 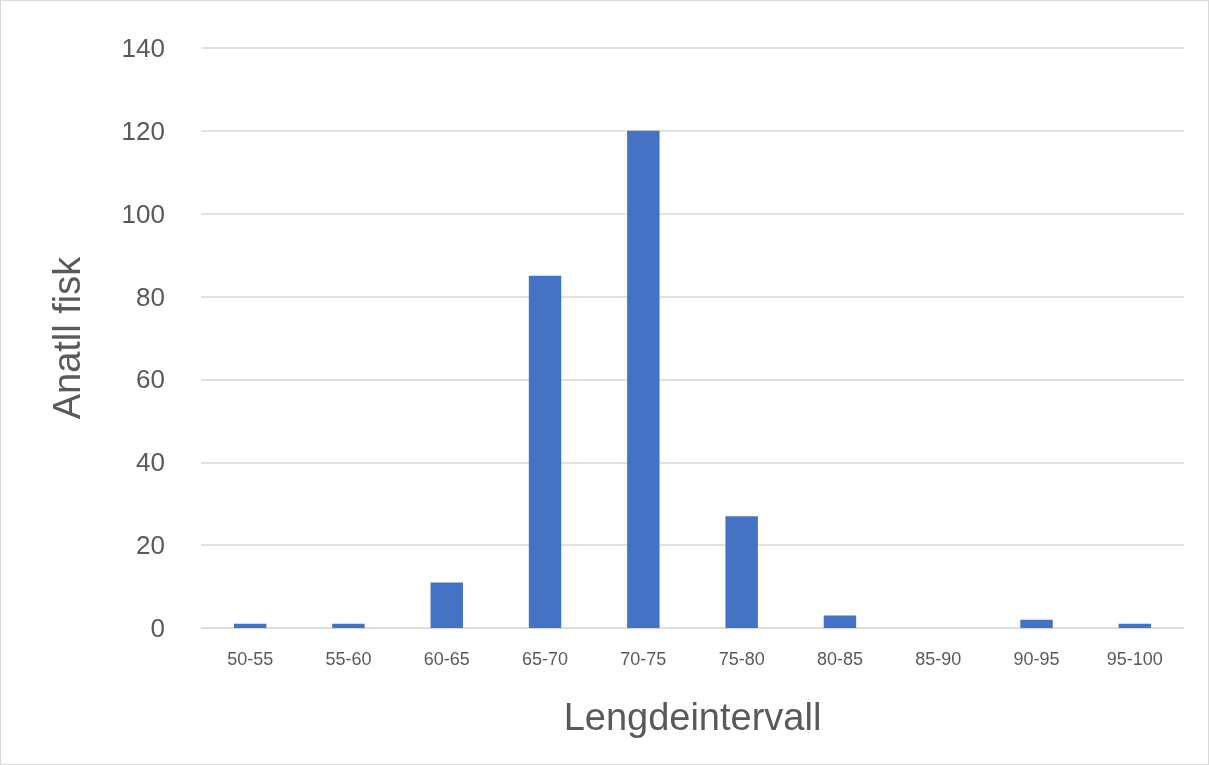 I want to click on y-tick-label: 100, so click(x=143, y=213).